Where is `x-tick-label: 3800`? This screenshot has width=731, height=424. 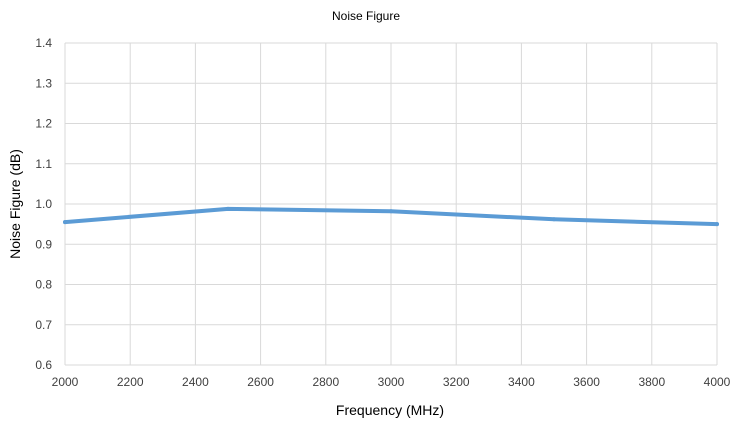 x-tick-label: 3800 is located at coordinates (651, 382).